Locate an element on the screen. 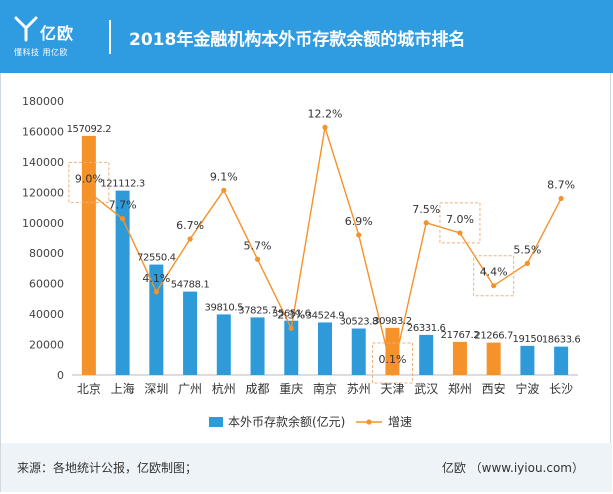  x-tick-label: 成都 is located at coordinates (258, 389).